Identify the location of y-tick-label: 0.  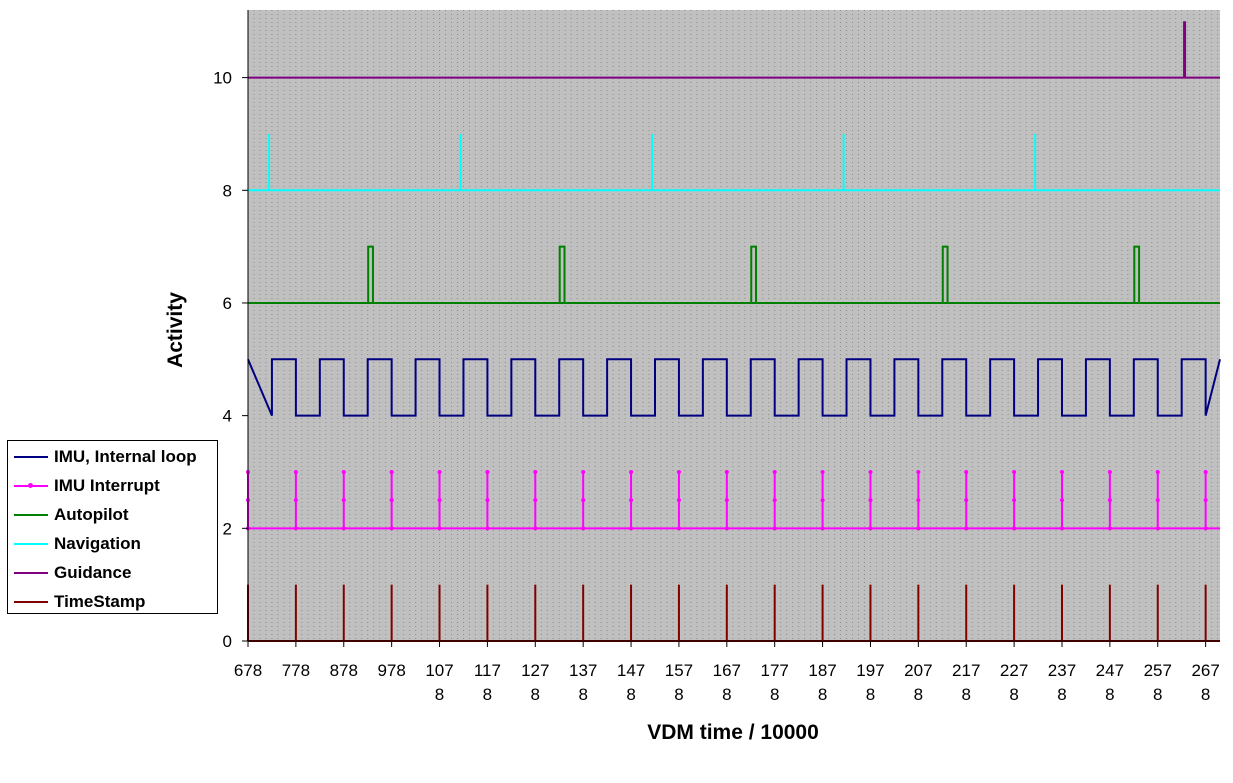
(227, 641).